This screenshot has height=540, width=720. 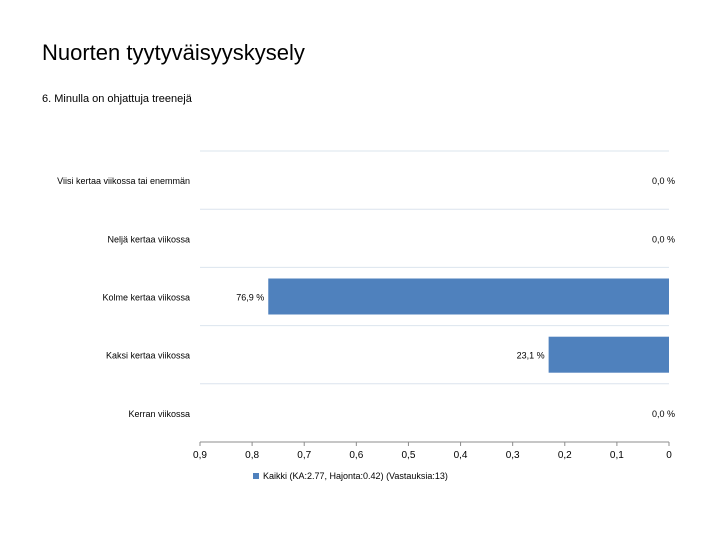 I want to click on page-title: Nuorten tyytyväisyyskysely, so click(x=173, y=52).